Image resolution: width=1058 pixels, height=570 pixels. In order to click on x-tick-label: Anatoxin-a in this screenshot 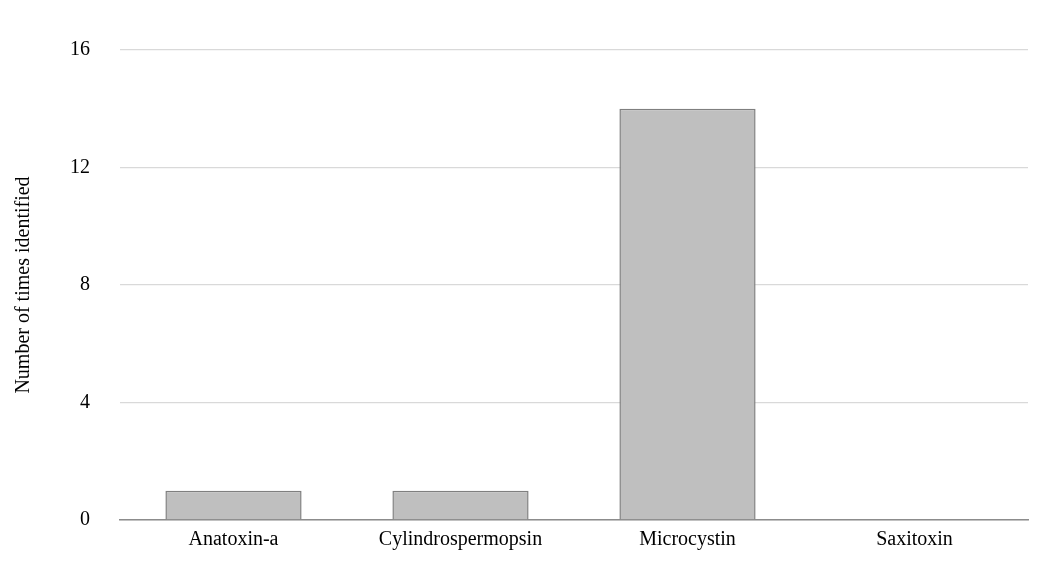, I will do `click(233, 538)`.